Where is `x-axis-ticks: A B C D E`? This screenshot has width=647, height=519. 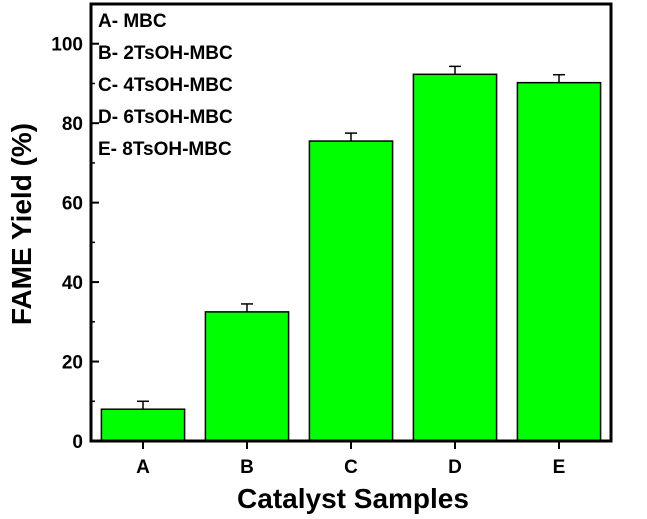 x-axis-ticks: A B C D E is located at coordinates (350, 459).